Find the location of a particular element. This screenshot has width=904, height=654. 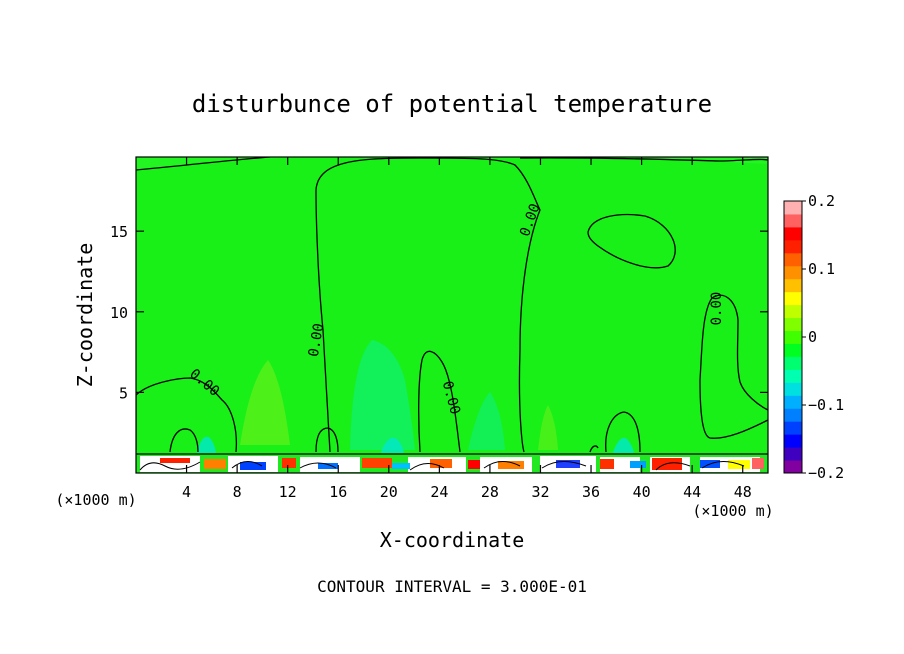

x-unit-label-left: (×1000 m) is located at coordinates (95, 500).